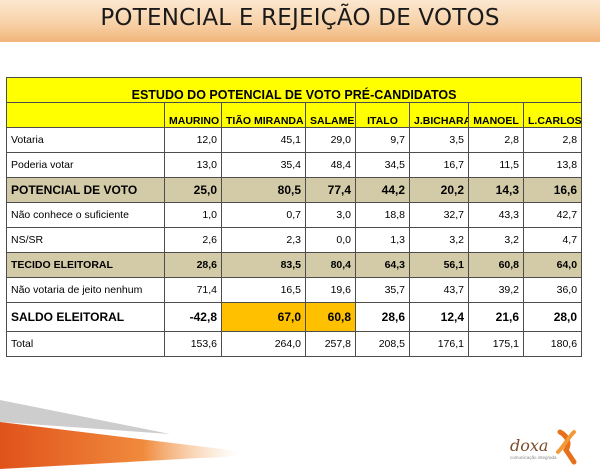 This screenshot has width=600, height=469. What do you see at coordinates (496, 265) in the screenshot?
I see `table-cell: 60,8` at bounding box center [496, 265].